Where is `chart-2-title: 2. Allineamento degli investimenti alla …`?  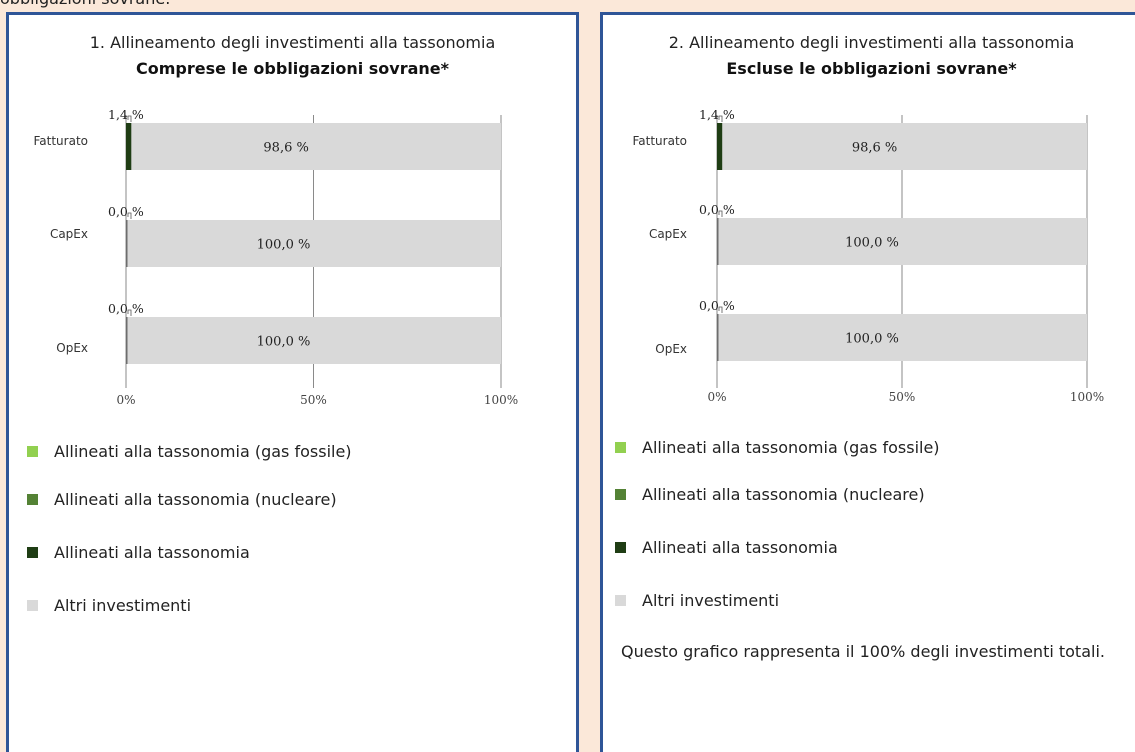 chart-2-title: 2. Allineamento degli investimenti alla … is located at coordinates (871, 42).